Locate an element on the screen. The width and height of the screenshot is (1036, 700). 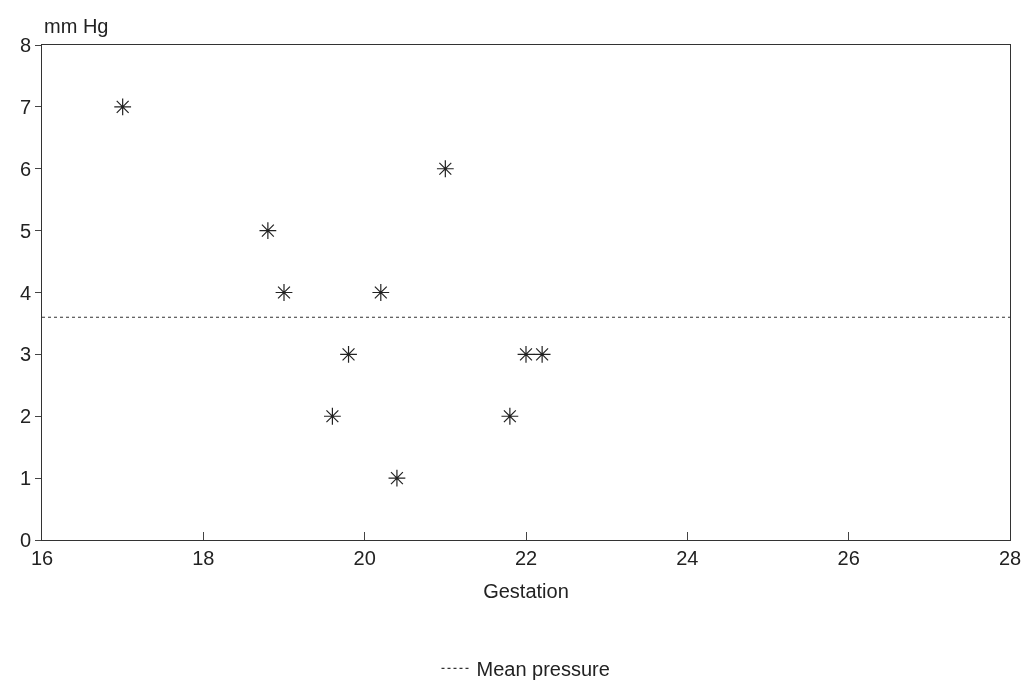
x-tick-label: 22 is located at coordinates (526, 558).